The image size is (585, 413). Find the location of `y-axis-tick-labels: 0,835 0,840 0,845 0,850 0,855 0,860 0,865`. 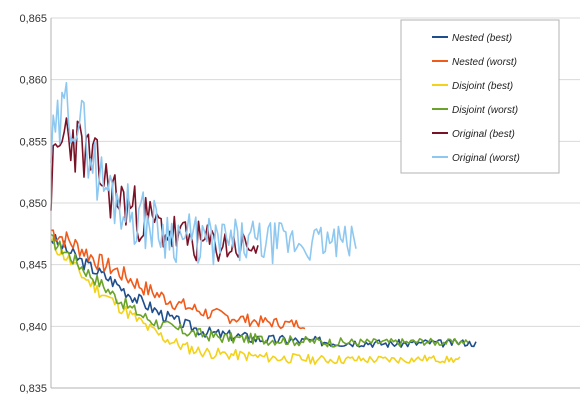

y-axis-tick-labels: 0,835 0,840 0,845 0,850 0,855 0,860 0,865 is located at coordinates (33, 204).